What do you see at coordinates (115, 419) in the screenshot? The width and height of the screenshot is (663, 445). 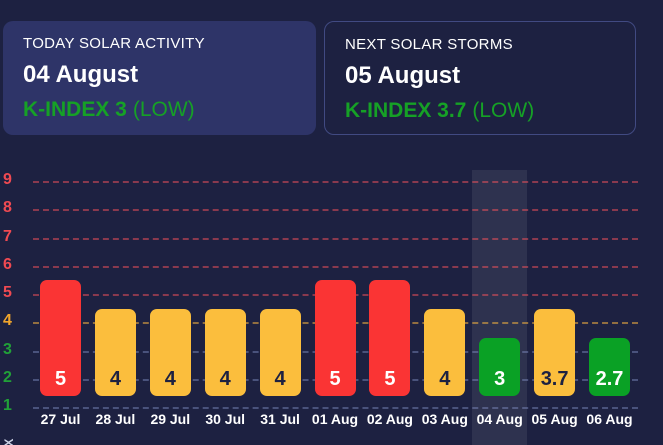 I see `xaxis-label-28-jul: 28 Jul` at bounding box center [115, 419].